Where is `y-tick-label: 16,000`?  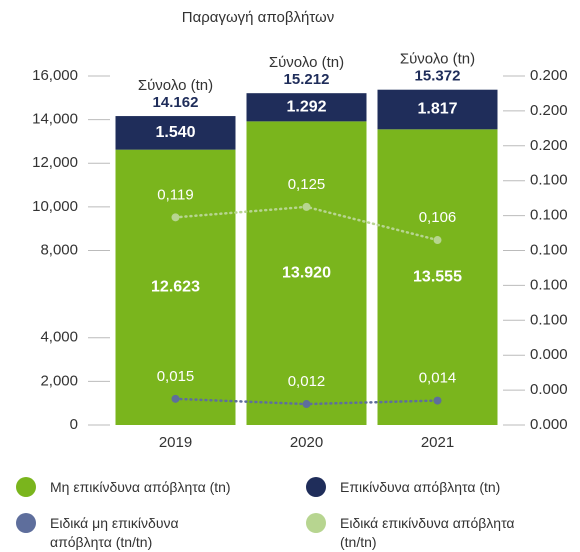 y-tick-label: 16,000 is located at coordinates (55, 75).